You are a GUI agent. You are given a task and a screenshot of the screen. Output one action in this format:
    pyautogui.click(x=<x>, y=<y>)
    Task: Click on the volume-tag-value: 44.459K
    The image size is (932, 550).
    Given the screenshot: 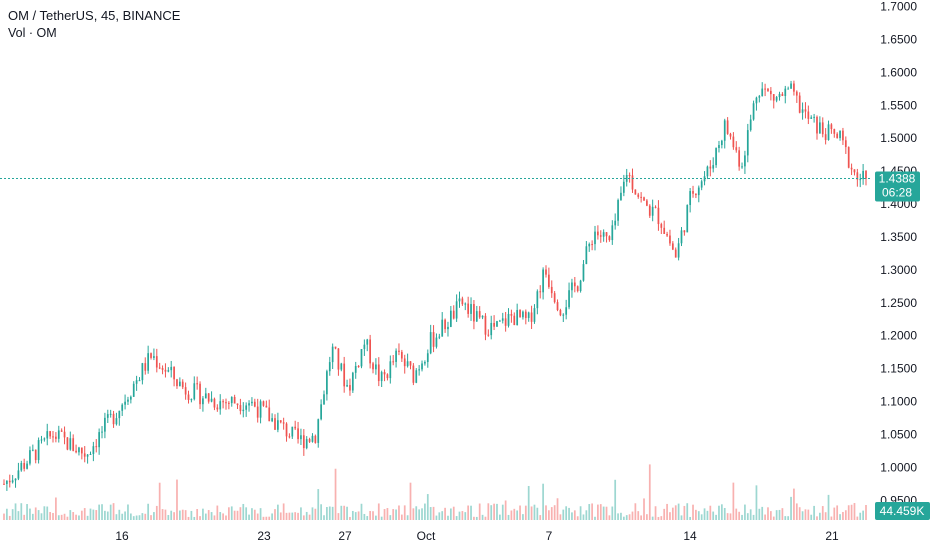 What is the action you would take?
    pyautogui.click(x=902, y=511)
    